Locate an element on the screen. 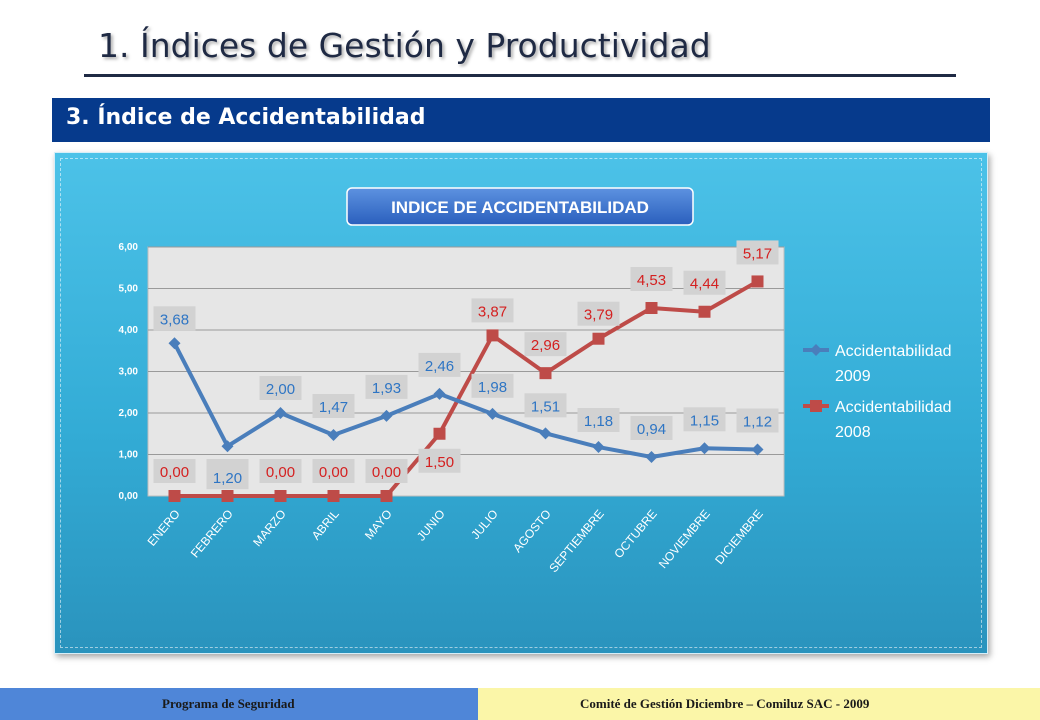 This screenshot has height=720, width=1040. data-label: 3,68 is located at coordinates (174, 319).